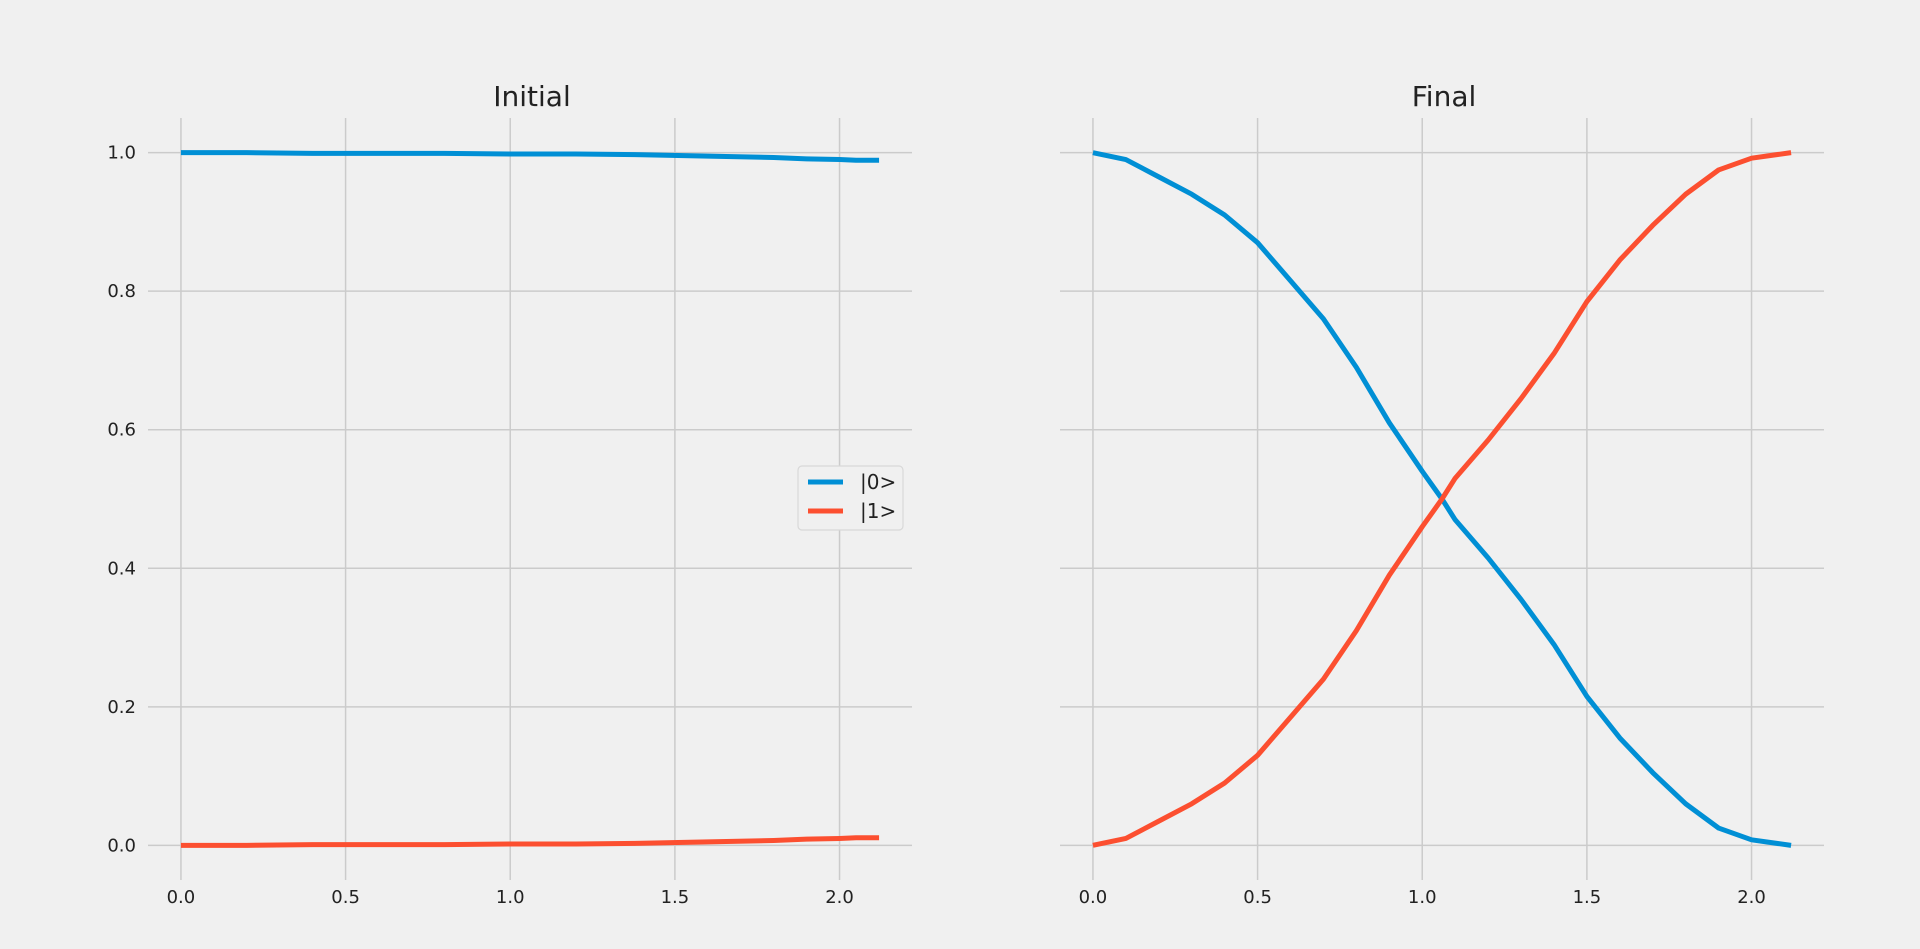 This screenshot has width=1920, height=949. What do you see at coordinates (121, 291) in the screenshot?
I see `y-tick-label: 0.8` at bounding box center [121, 291].